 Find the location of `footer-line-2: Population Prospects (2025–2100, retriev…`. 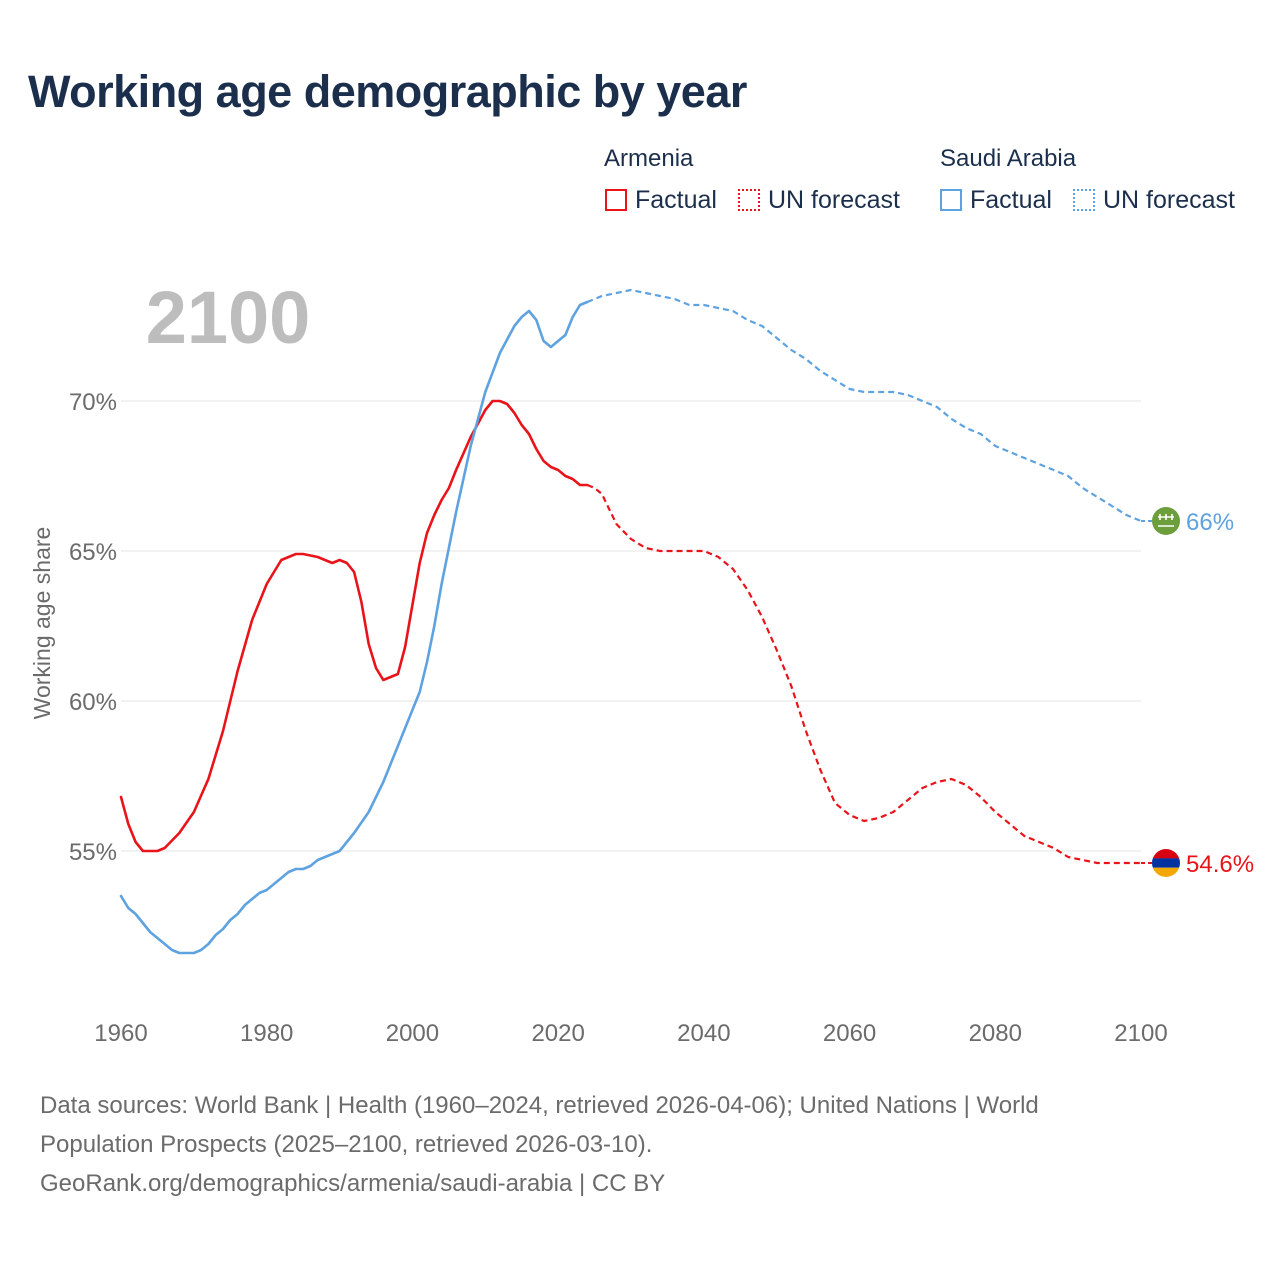

footer-line-2: Population Prospects (2025–2100, retriev… is located at coordinates (346, 1144).